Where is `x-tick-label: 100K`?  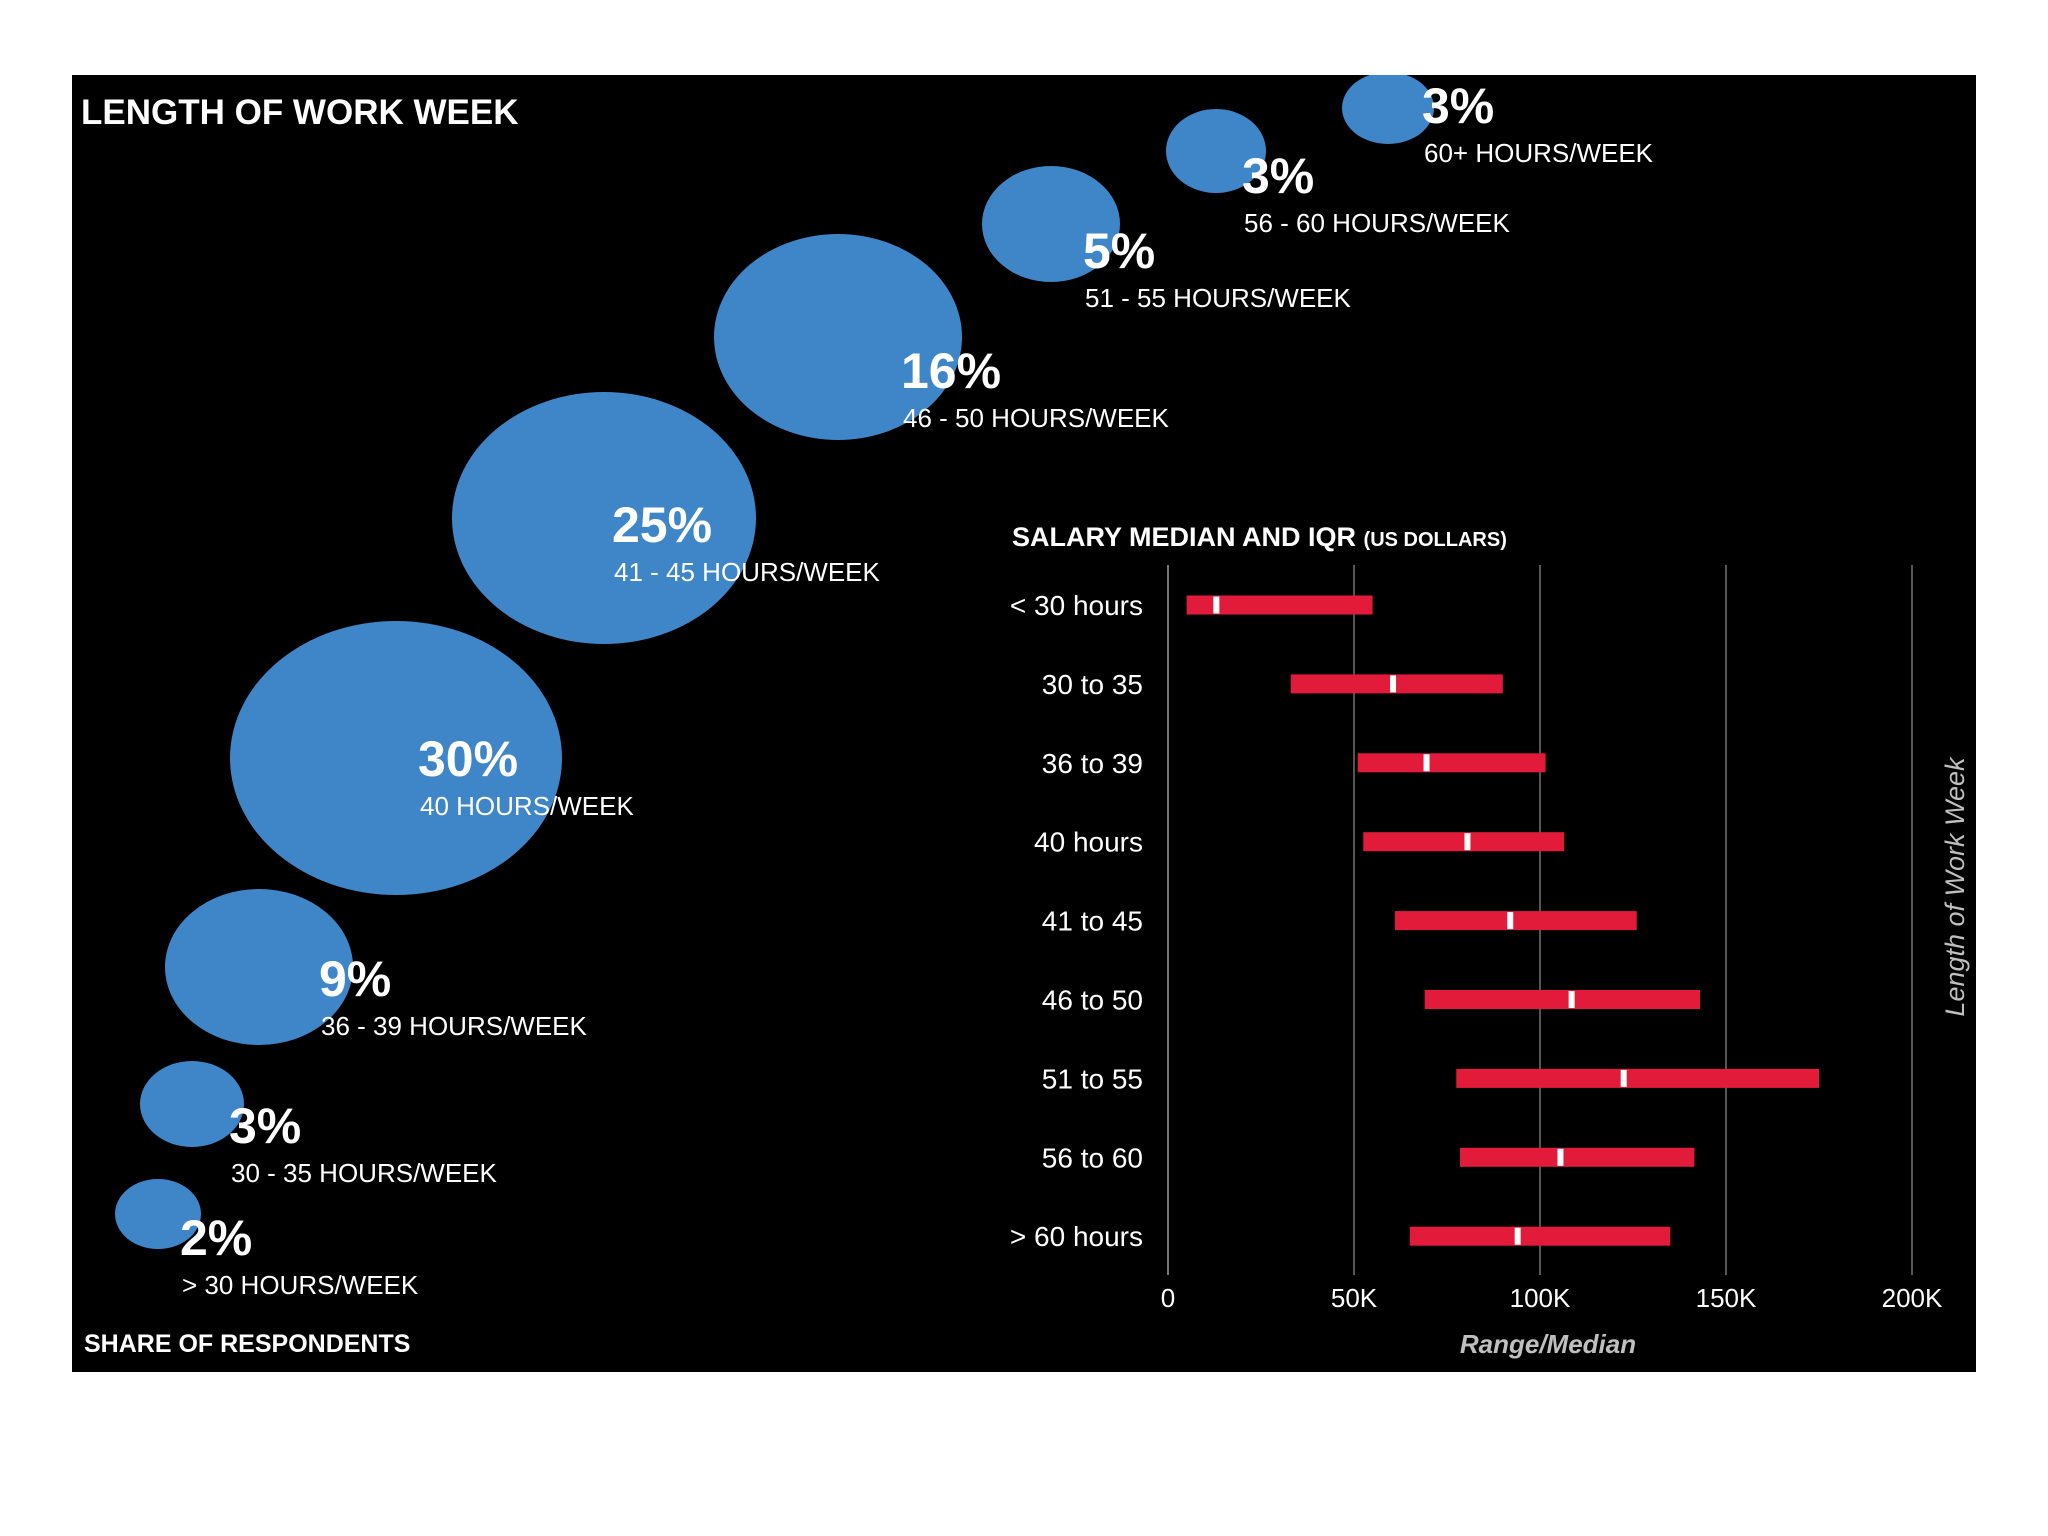
x-tick-label: 100K is located at coordinates (1540, 1298).